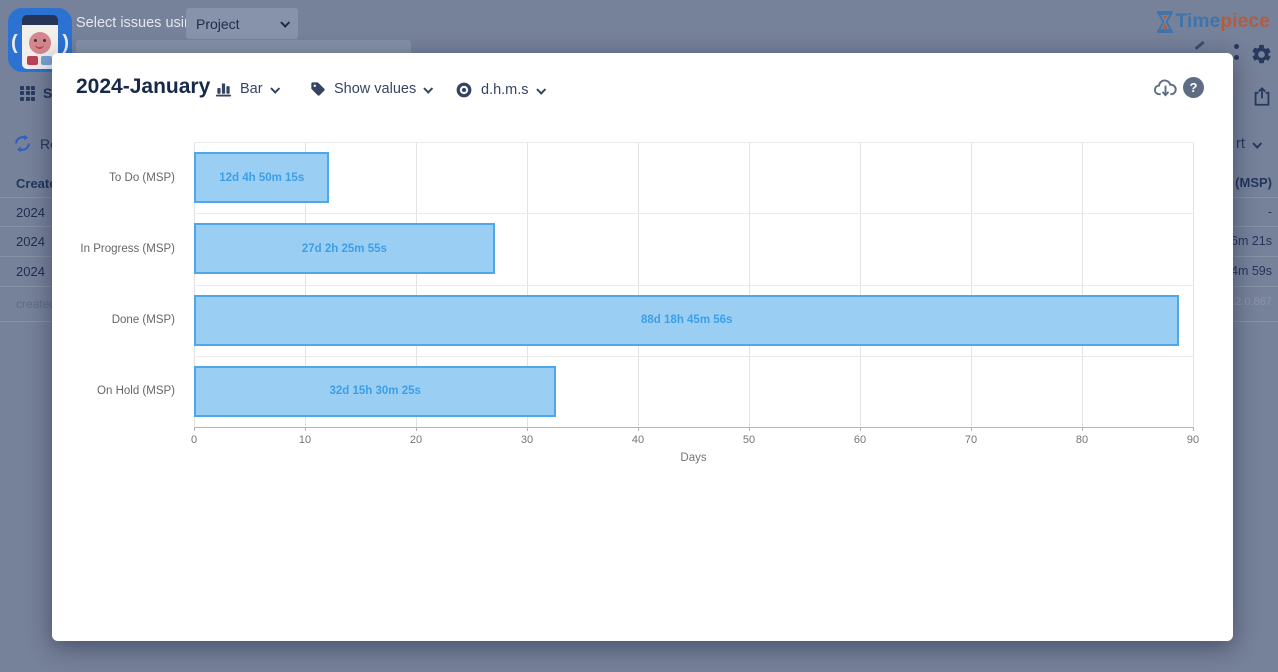 This screenshot has width=1278, height=672. I want to click on category-label: In Progress (MSP), so click(127, 248).